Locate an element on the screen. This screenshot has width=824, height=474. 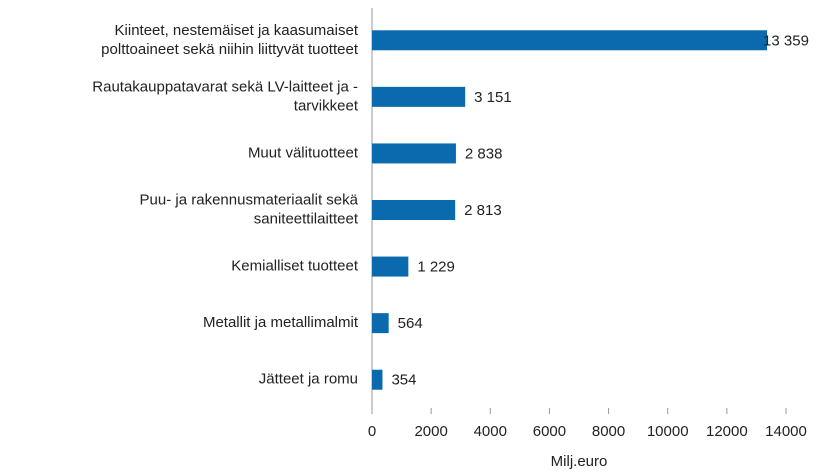
y-tick-label: Metallit ja metallimalmit is located at coordinates (281, 322).